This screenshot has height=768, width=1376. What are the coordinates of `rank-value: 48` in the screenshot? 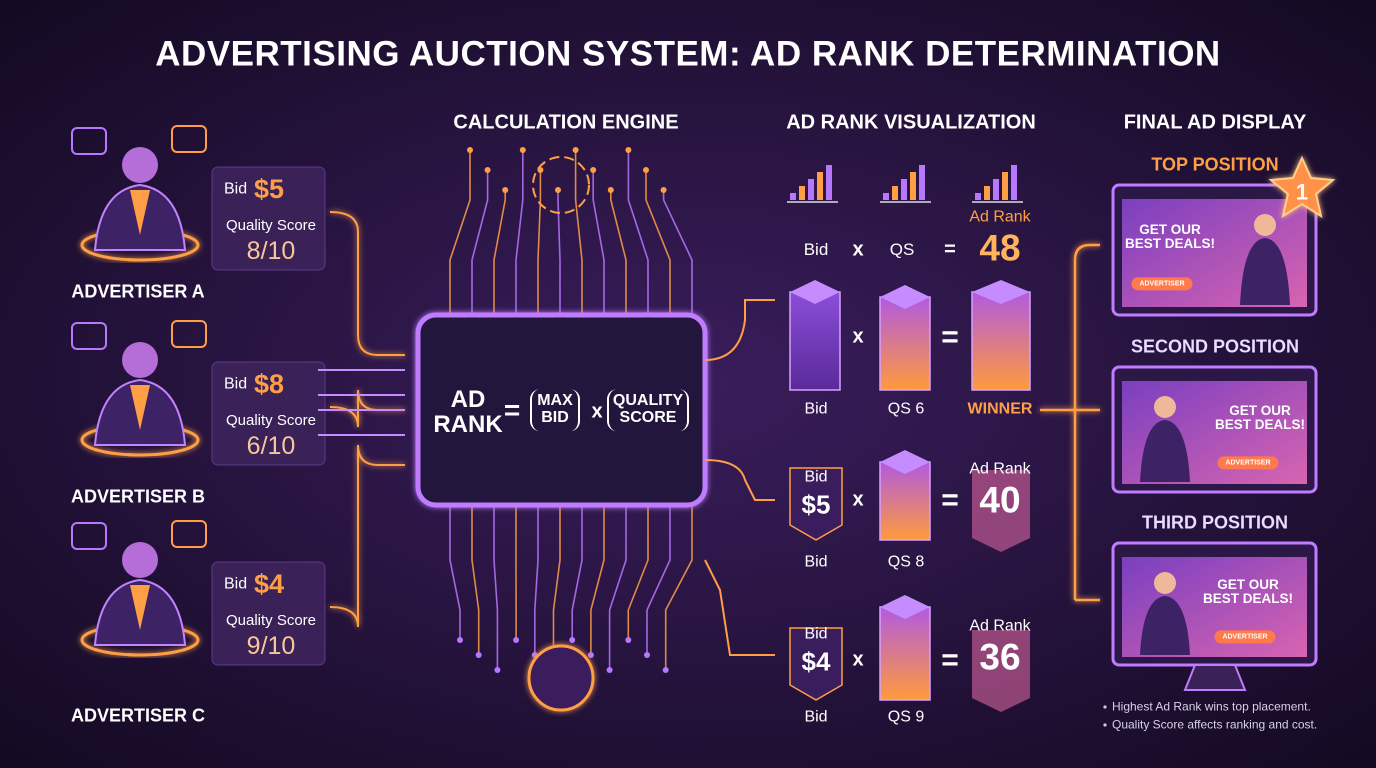 It's located at (1000, 248).